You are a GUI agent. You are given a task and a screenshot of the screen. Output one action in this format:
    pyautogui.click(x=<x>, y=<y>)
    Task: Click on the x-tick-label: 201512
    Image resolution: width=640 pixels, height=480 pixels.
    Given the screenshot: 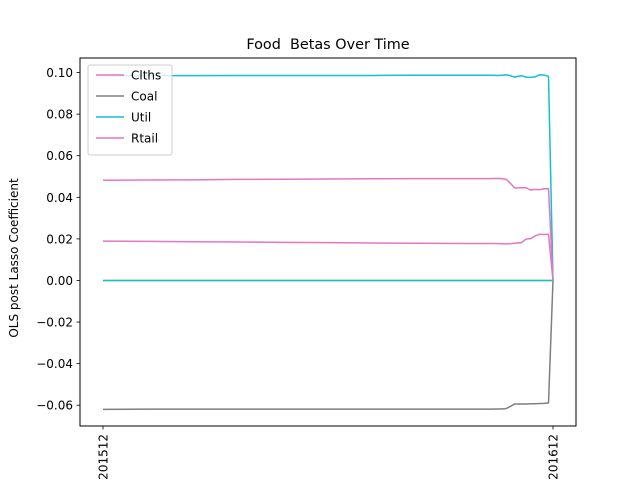 What is the action you would take?
    pyautogui.click(x=104, y=457)
    